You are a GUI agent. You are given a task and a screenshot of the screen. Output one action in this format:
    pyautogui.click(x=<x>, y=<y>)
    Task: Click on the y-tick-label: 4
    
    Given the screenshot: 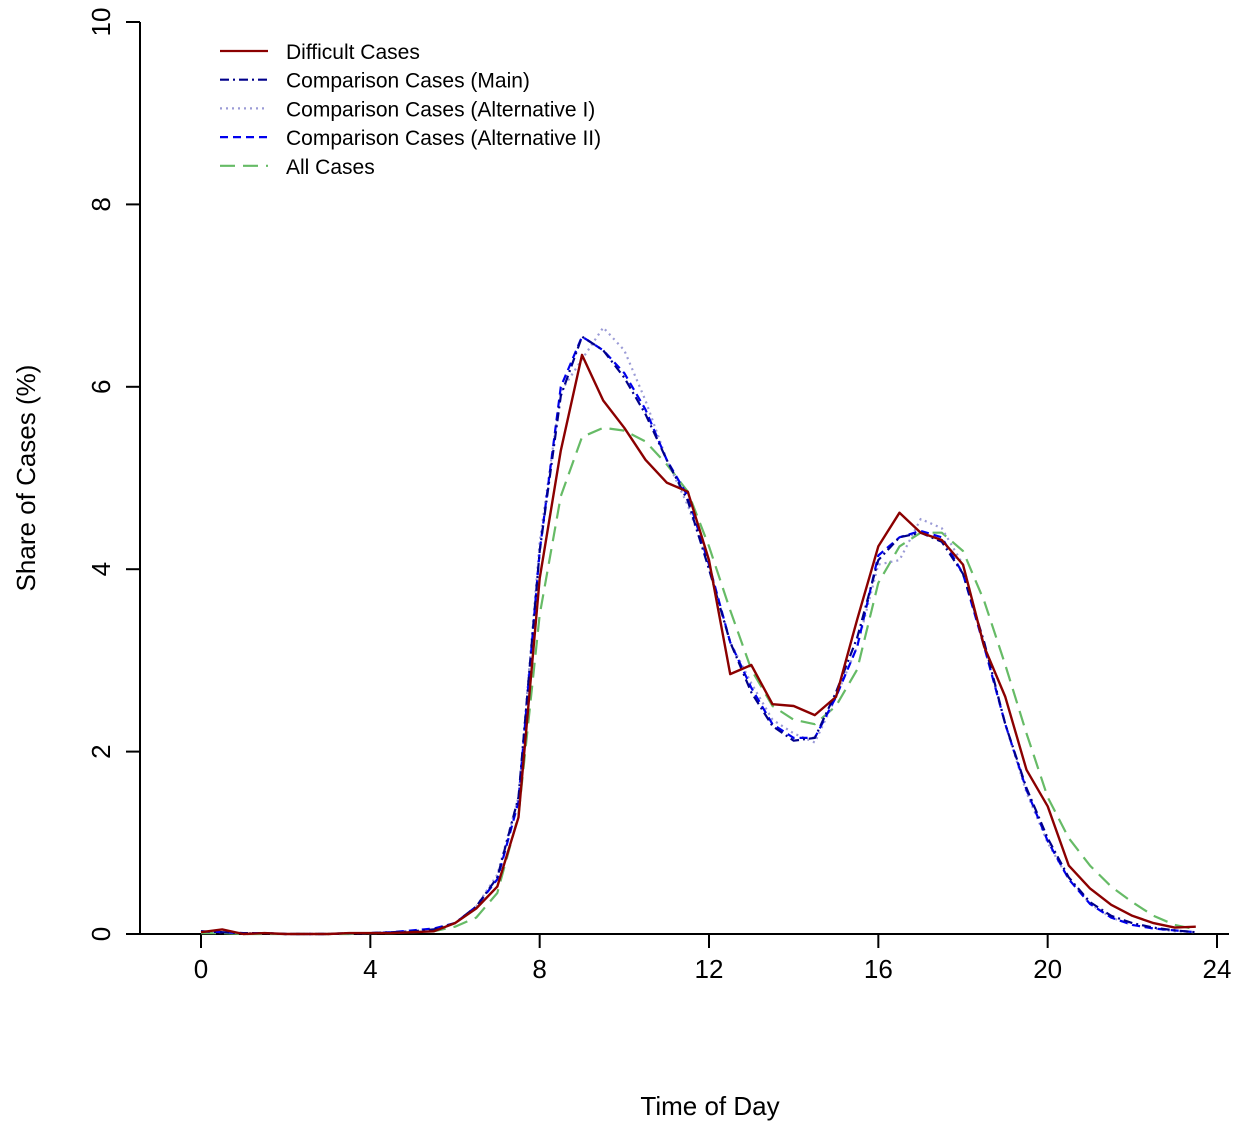 What is the action you would take?
    pyautogui.click(x=101, y=569)
    